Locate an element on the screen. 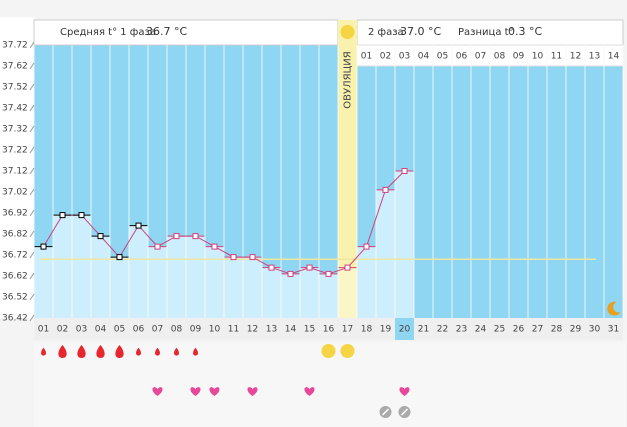 The image size is (627, 427). x-tick-label: 17 is located at coordinates (347, 330).